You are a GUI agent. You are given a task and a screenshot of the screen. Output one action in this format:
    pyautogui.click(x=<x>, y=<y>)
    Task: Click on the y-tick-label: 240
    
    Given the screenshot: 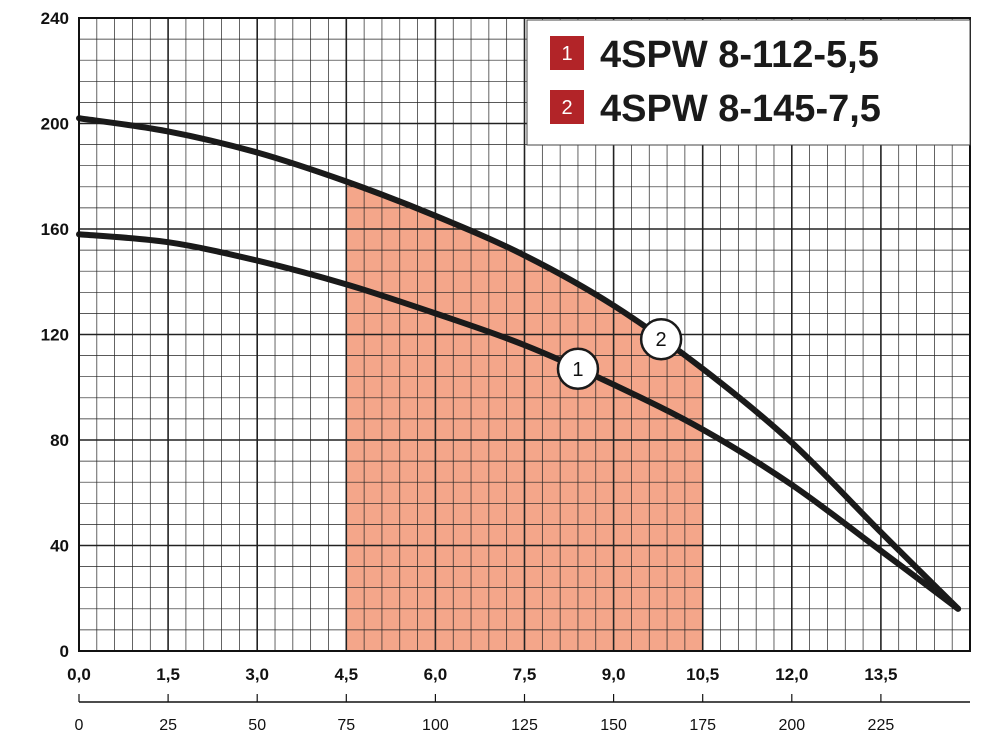 What is the action you would take?
    pyautogui.click(x=55, y=18)
    